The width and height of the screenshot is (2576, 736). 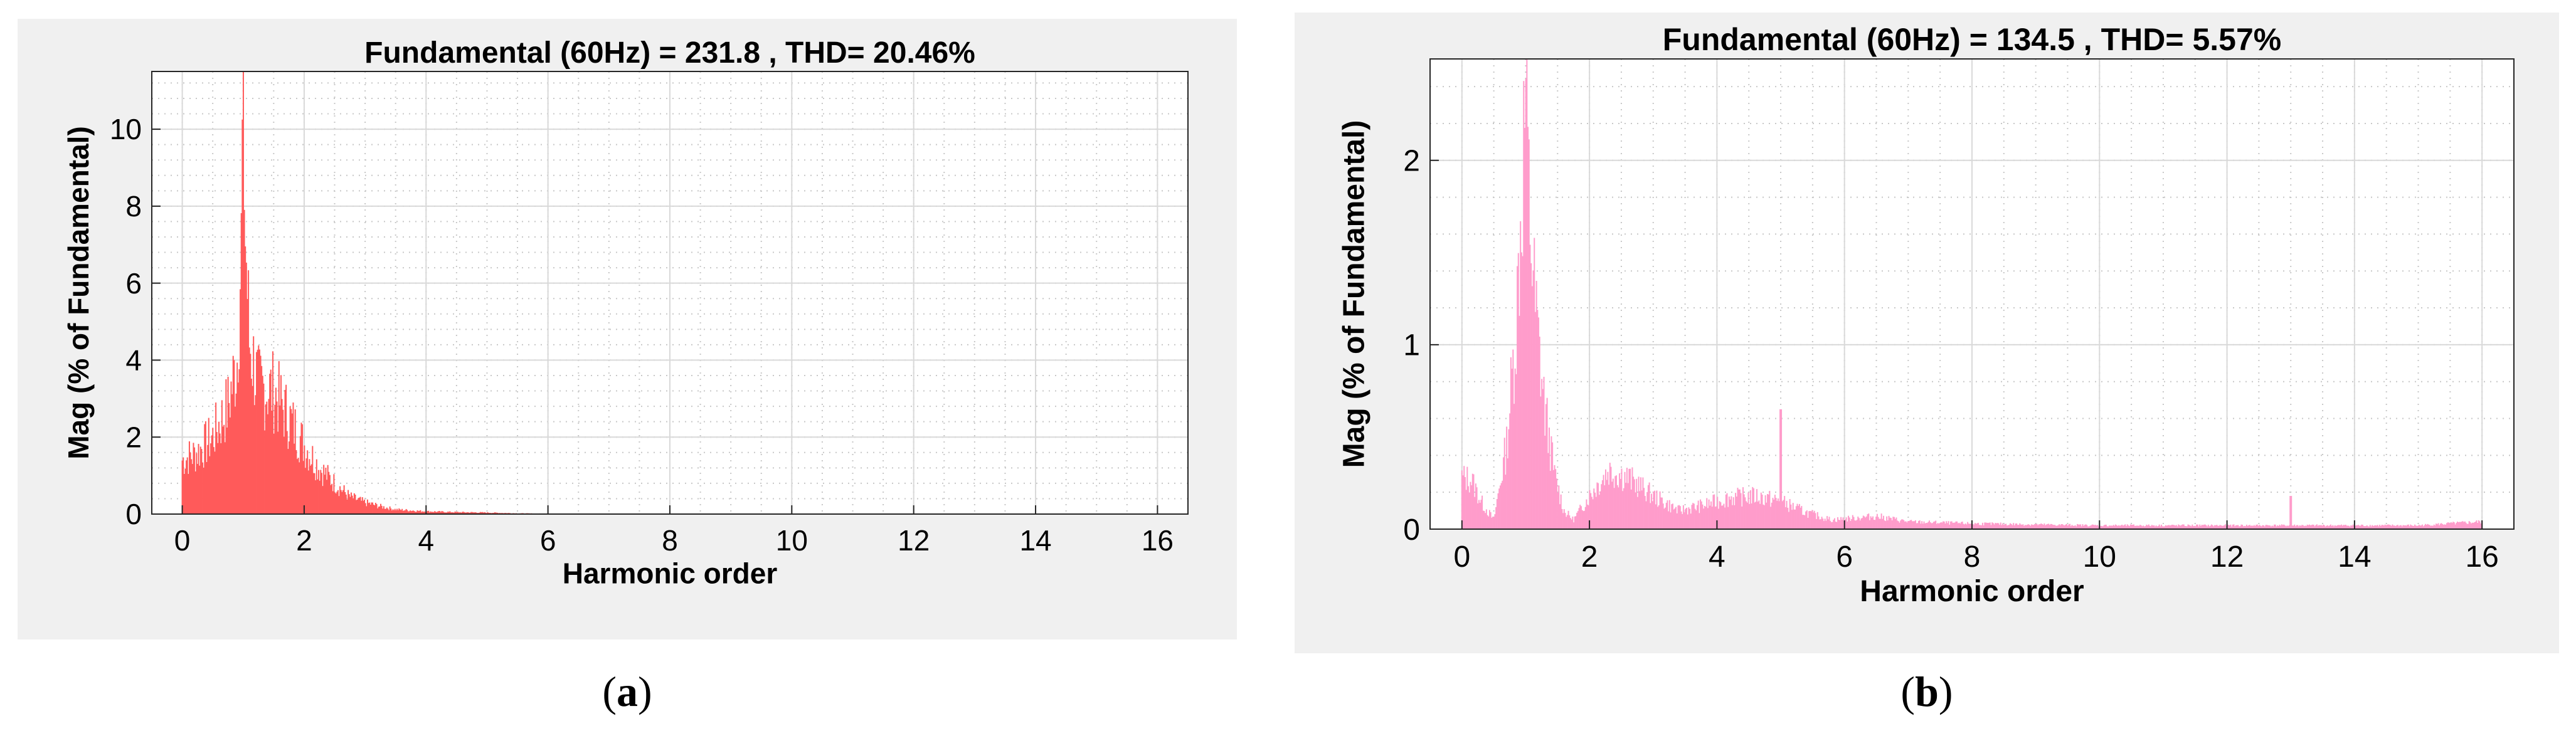 What do you see at coordinates (1461, 557) in the screenshot?
I see `x-tick-label: 0` at bounding box center [1461, 557].